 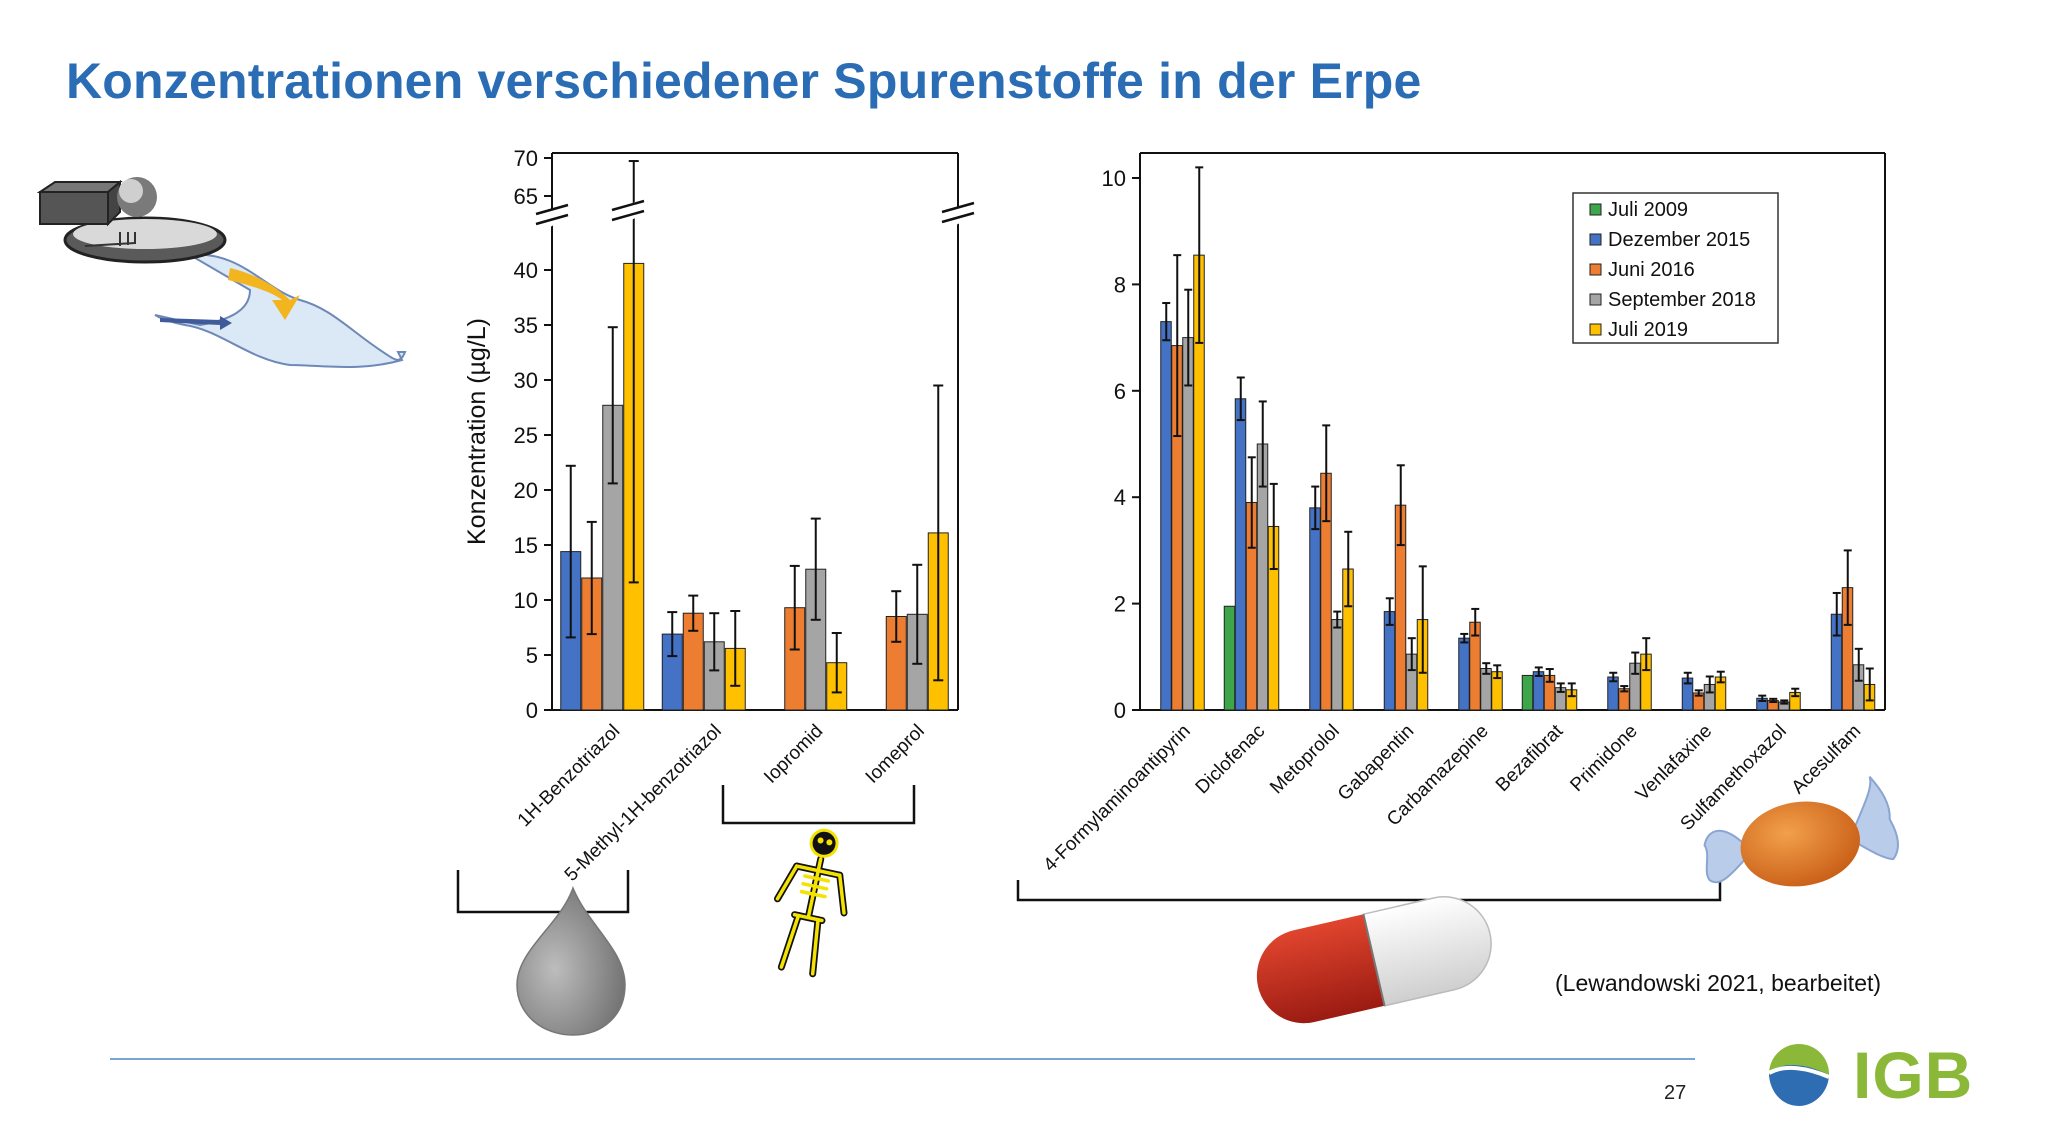 I want to click on footer-divider, so click(x=902, y=1059).